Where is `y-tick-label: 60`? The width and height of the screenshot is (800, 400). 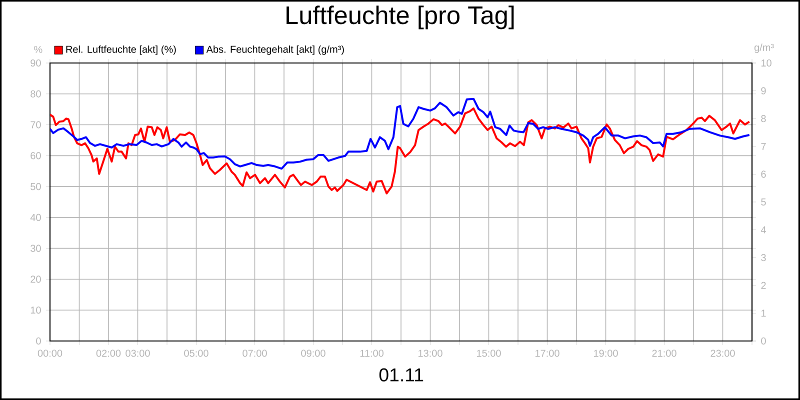
y-tick-label: 60 is located at coordinates (35, 156).